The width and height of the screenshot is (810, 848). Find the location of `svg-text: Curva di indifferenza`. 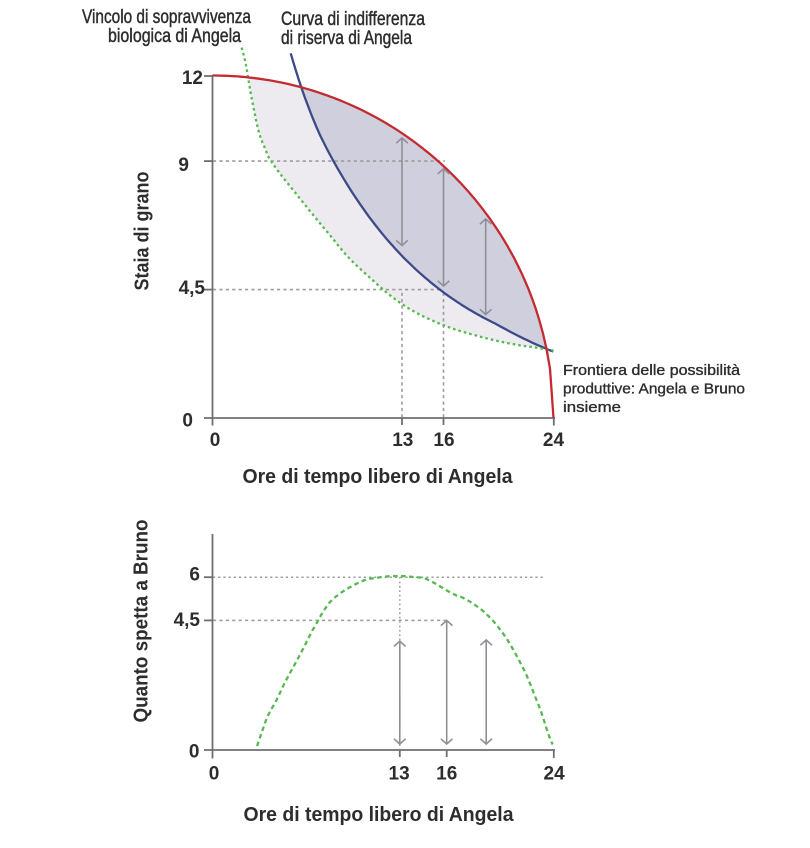

svg-text: Curva di indifferenza is located at coordinates (353, 19).